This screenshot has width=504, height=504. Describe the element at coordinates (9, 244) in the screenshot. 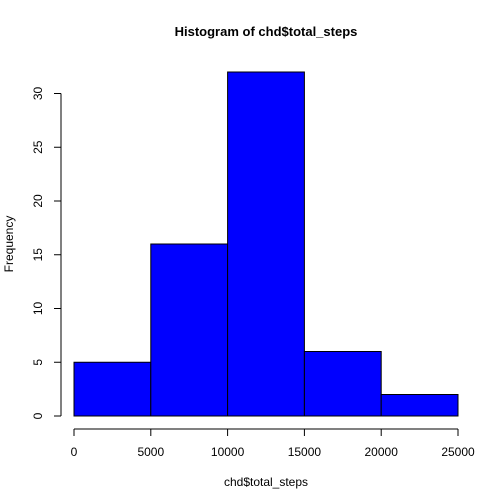

I see `y-axis-label: Frequency` at that location.